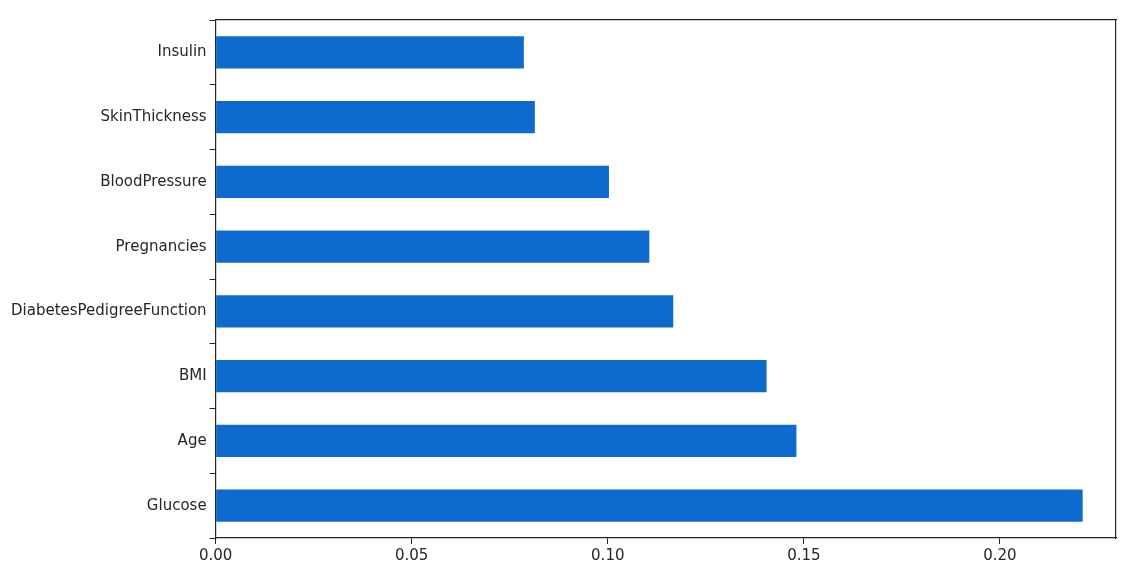 This screenshot has width=1125, height=574. Describe the element at coordinates (192, 439) in the screenshot. I see `y-tick-label: Age` at that location.